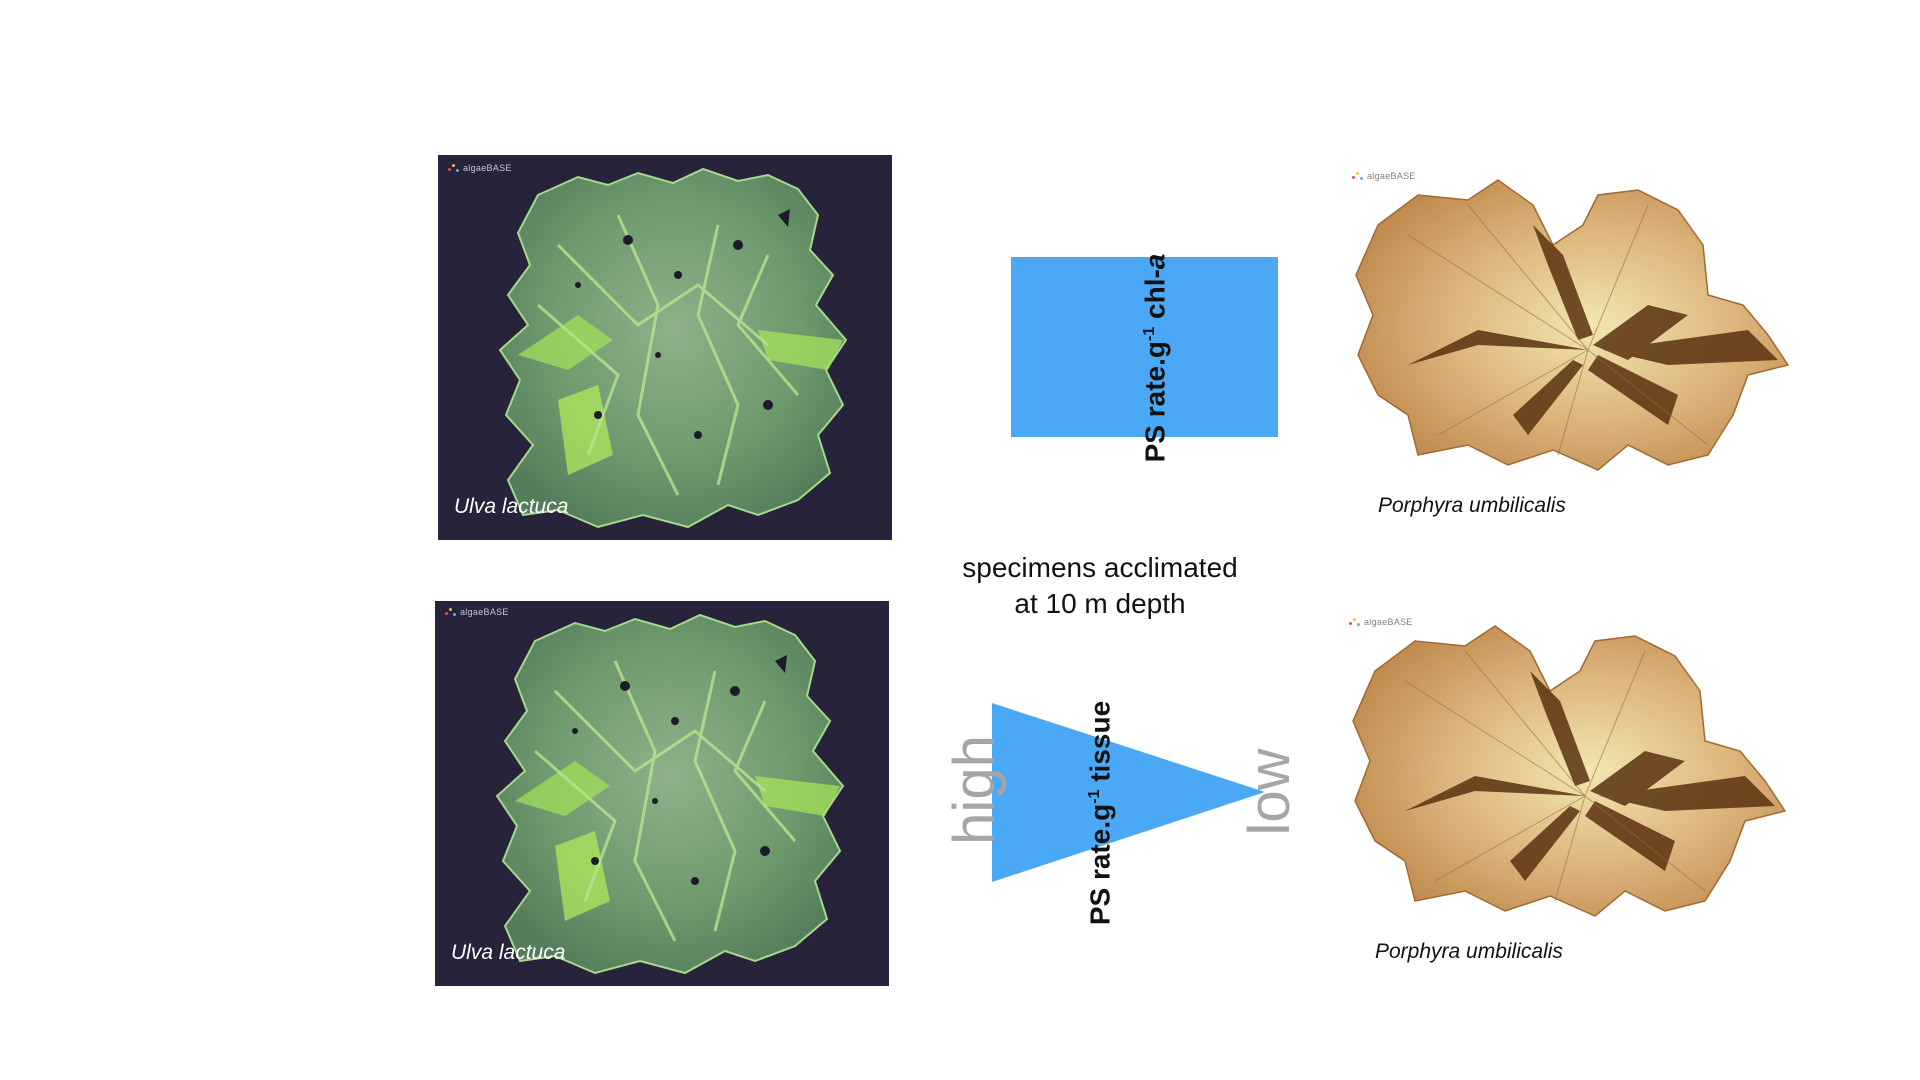  What do you see at coordinates (1100, 603) in the screenshot?
I see `acclimation-note-line2: at 10 m depth` at bounding box center [1100, 603].